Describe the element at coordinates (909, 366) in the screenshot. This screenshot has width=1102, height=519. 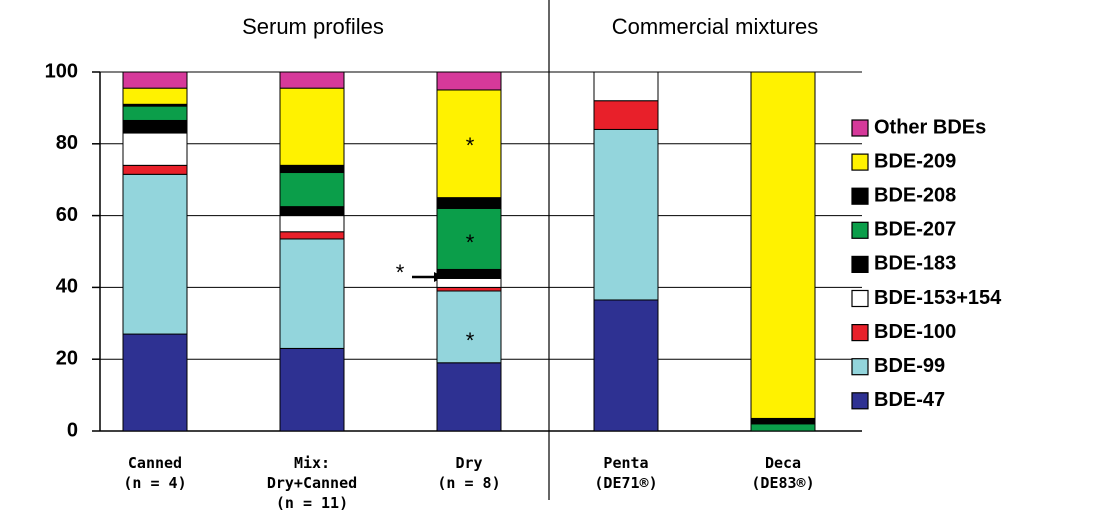
I see `legend-label: BDE-99` at that location.